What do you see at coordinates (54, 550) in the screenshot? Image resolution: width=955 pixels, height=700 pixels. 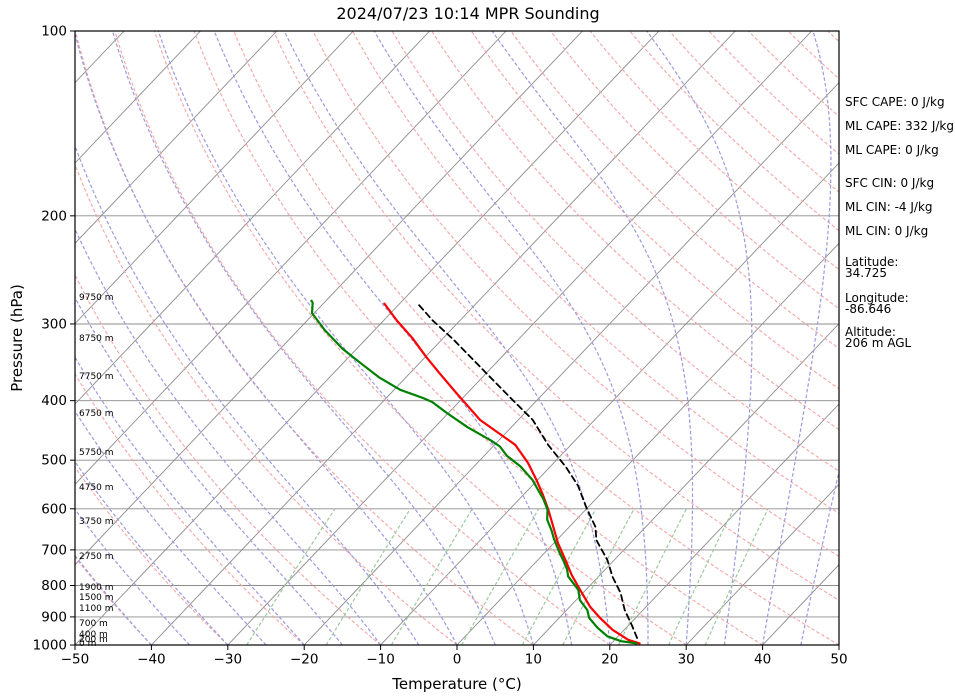 I see `y-tick-label: 700` at bounding box center [54, 550].